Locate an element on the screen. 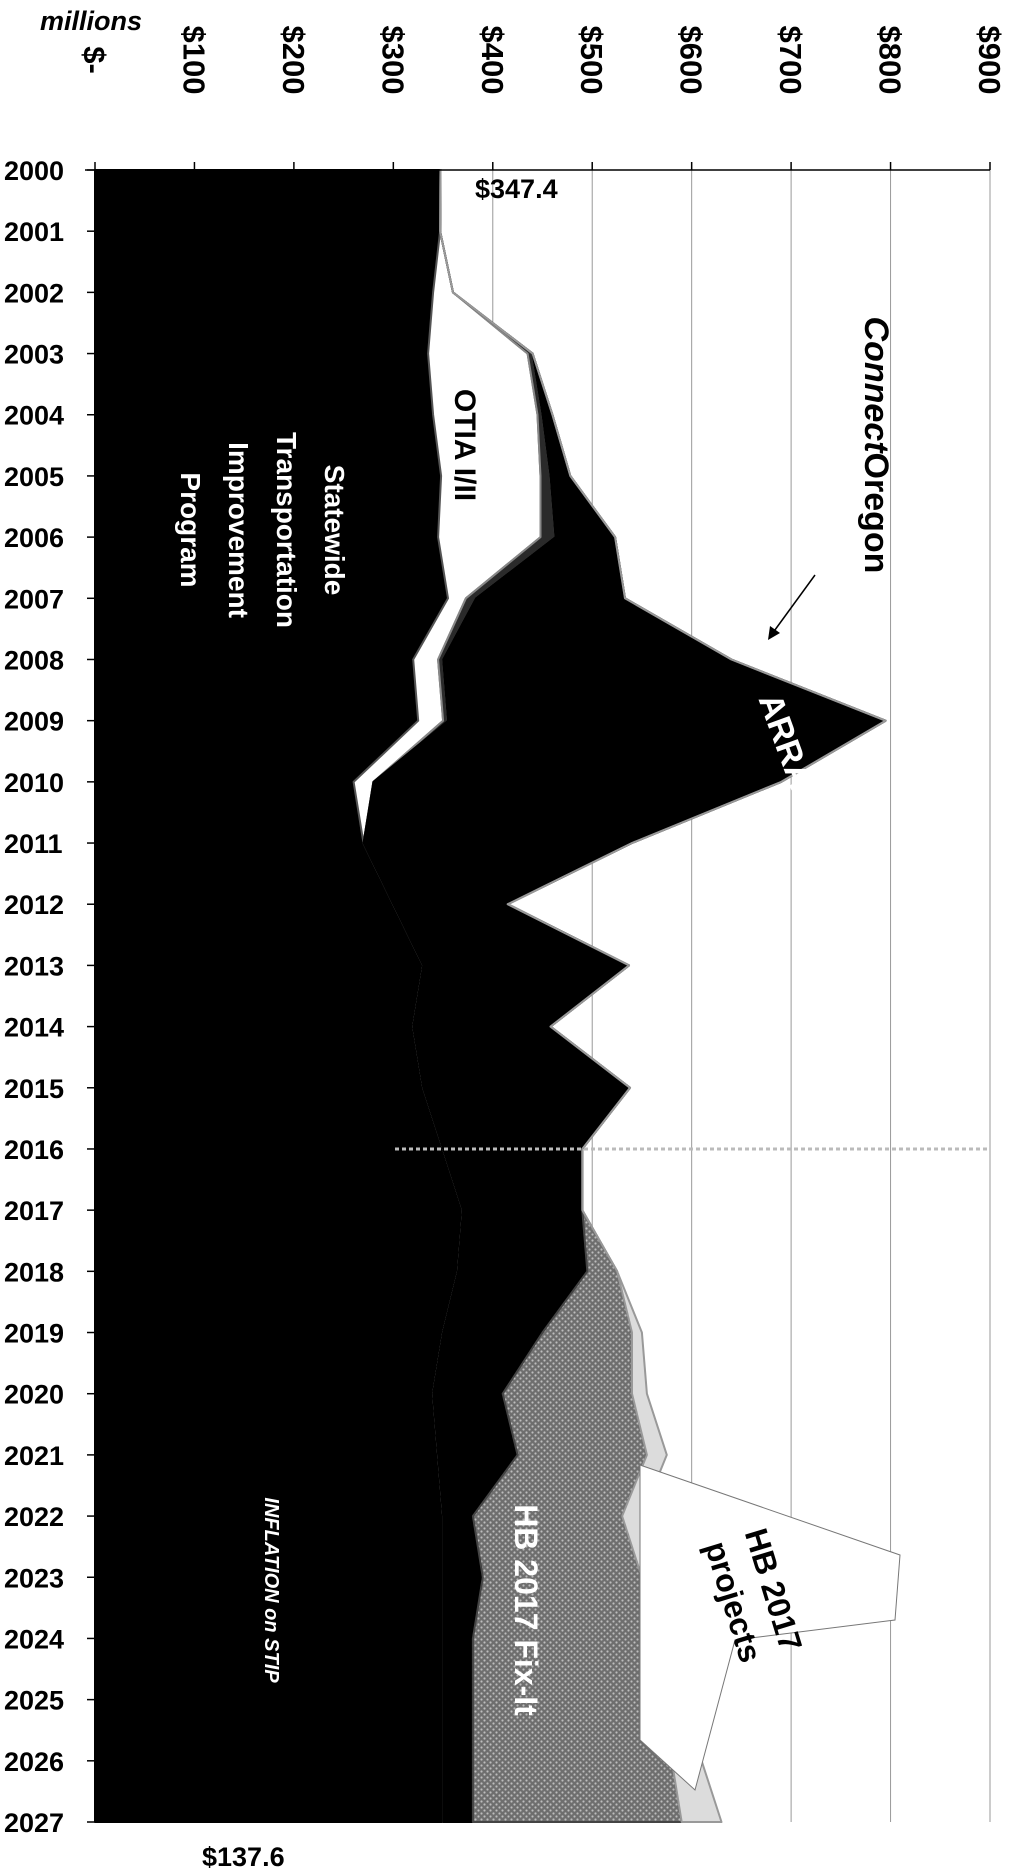 The width and height of the screenshot is (1024, 1875). year-tick-label: 2012 is located at coordinates (34, 905).